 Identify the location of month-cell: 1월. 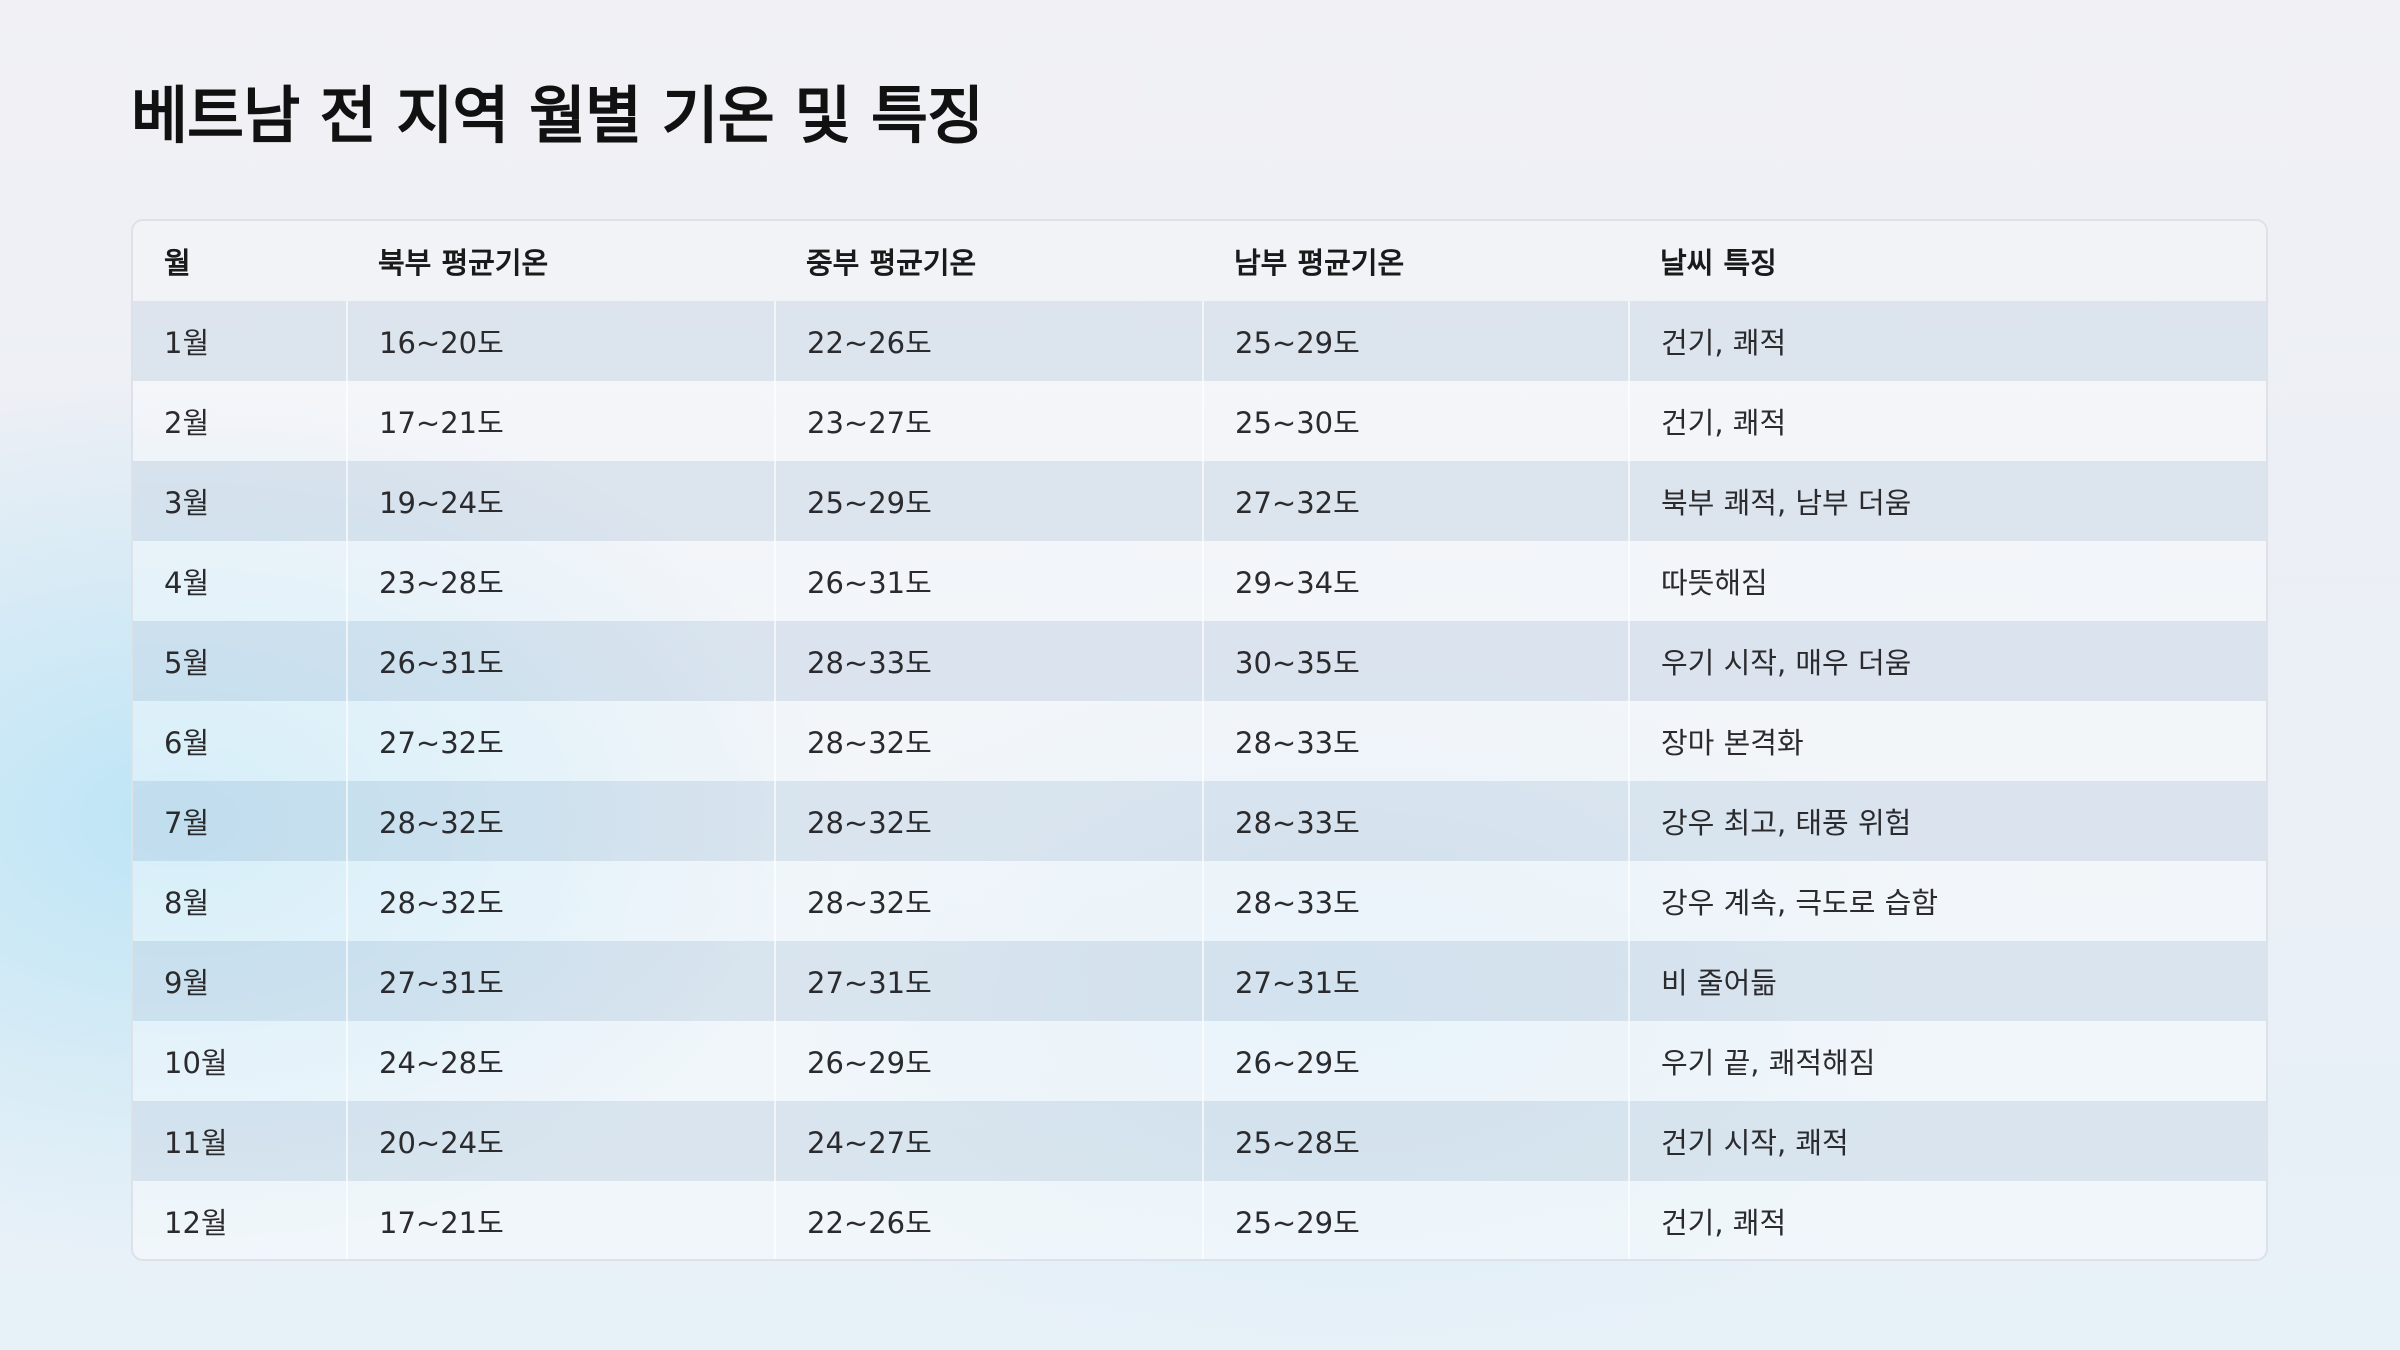
(240, 341).